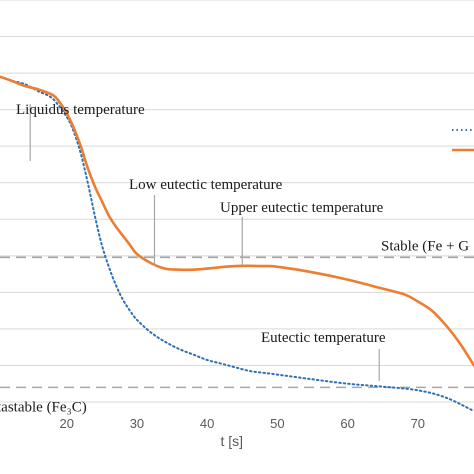  I want to click on annotation-label: Upper eutectic temperature, so click(302, 208).